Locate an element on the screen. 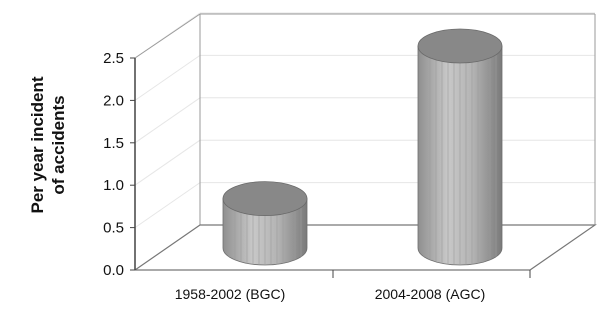  y-tick-label: 2.0 is located at coordinates (113, 100).